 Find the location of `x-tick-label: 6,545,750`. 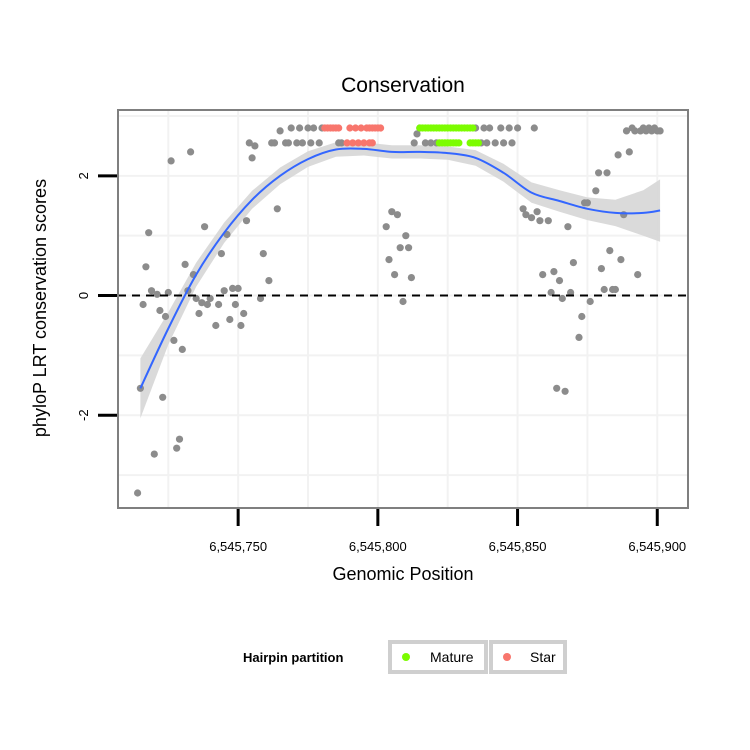

x-tick-label: 6,545,750 is located at coordinates (238, 546).